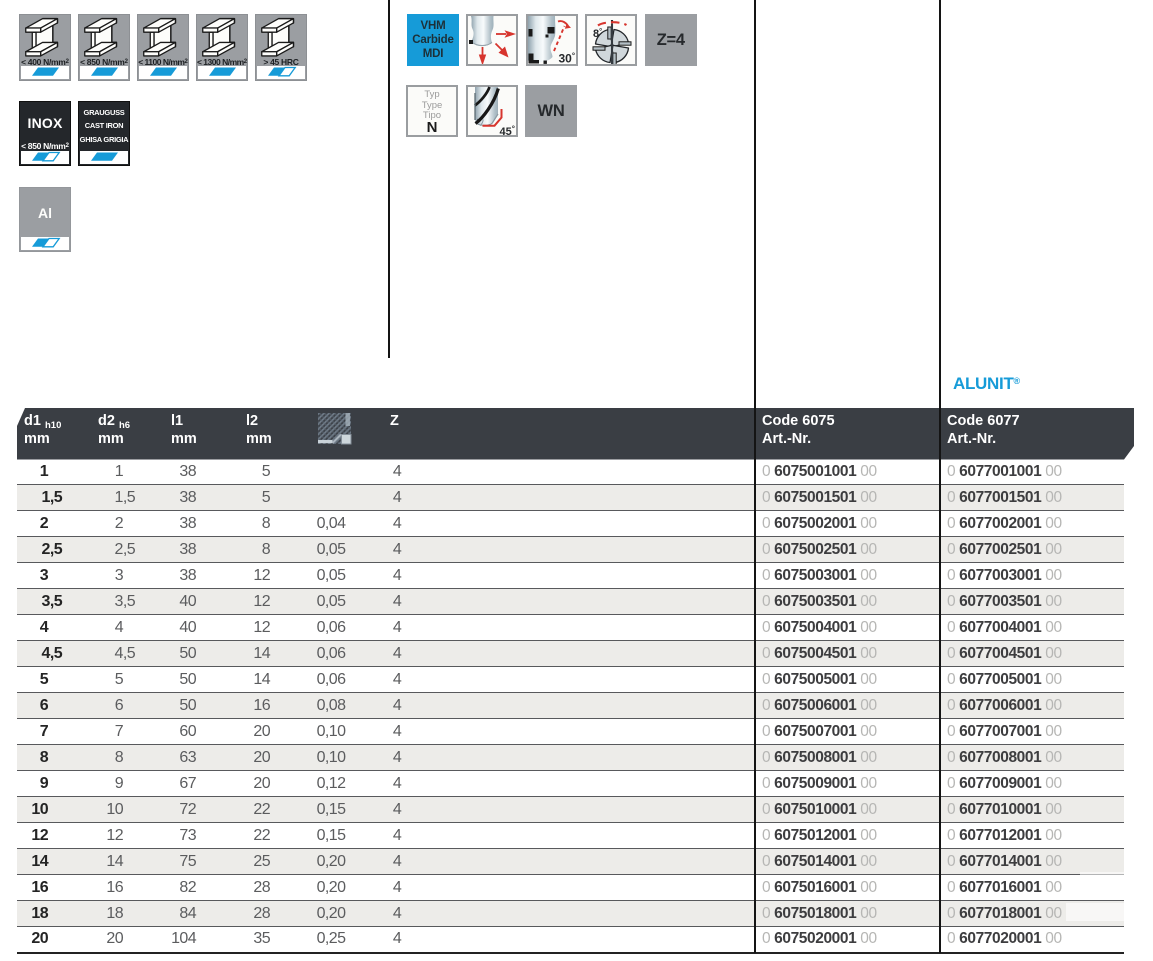 Image resolution: width=1153 pixels, height=961 pixels. What do you see at coordinates (507, 132) in the screenshot?
I see `svg-text: 45°` at bounding box center [507, 132].